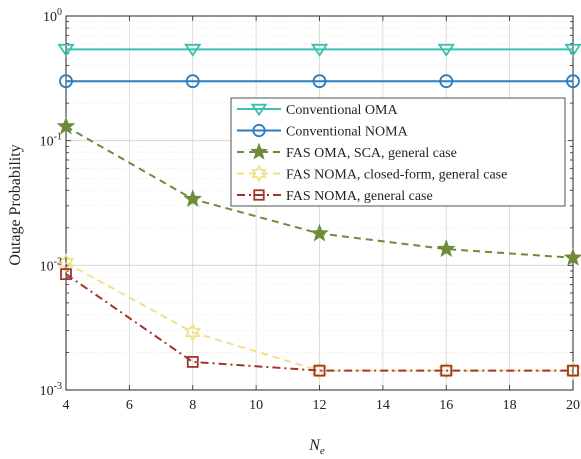 The image size is (581, 459). I want to click on legend-entry: Conventional OMA, so click(317, 110).